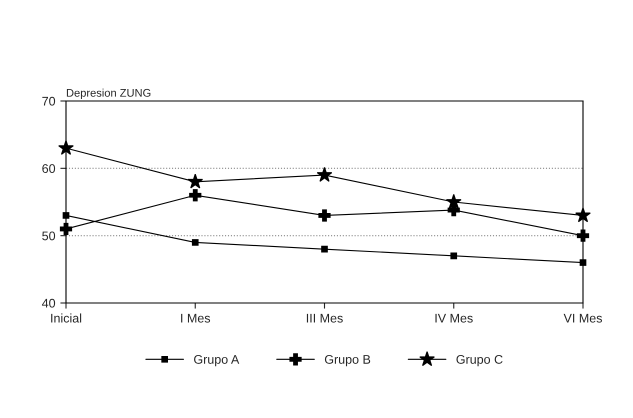  Describe the element at coordinates (49, 168) in the screenshot. I see `y-tick-label: 60` at that location.